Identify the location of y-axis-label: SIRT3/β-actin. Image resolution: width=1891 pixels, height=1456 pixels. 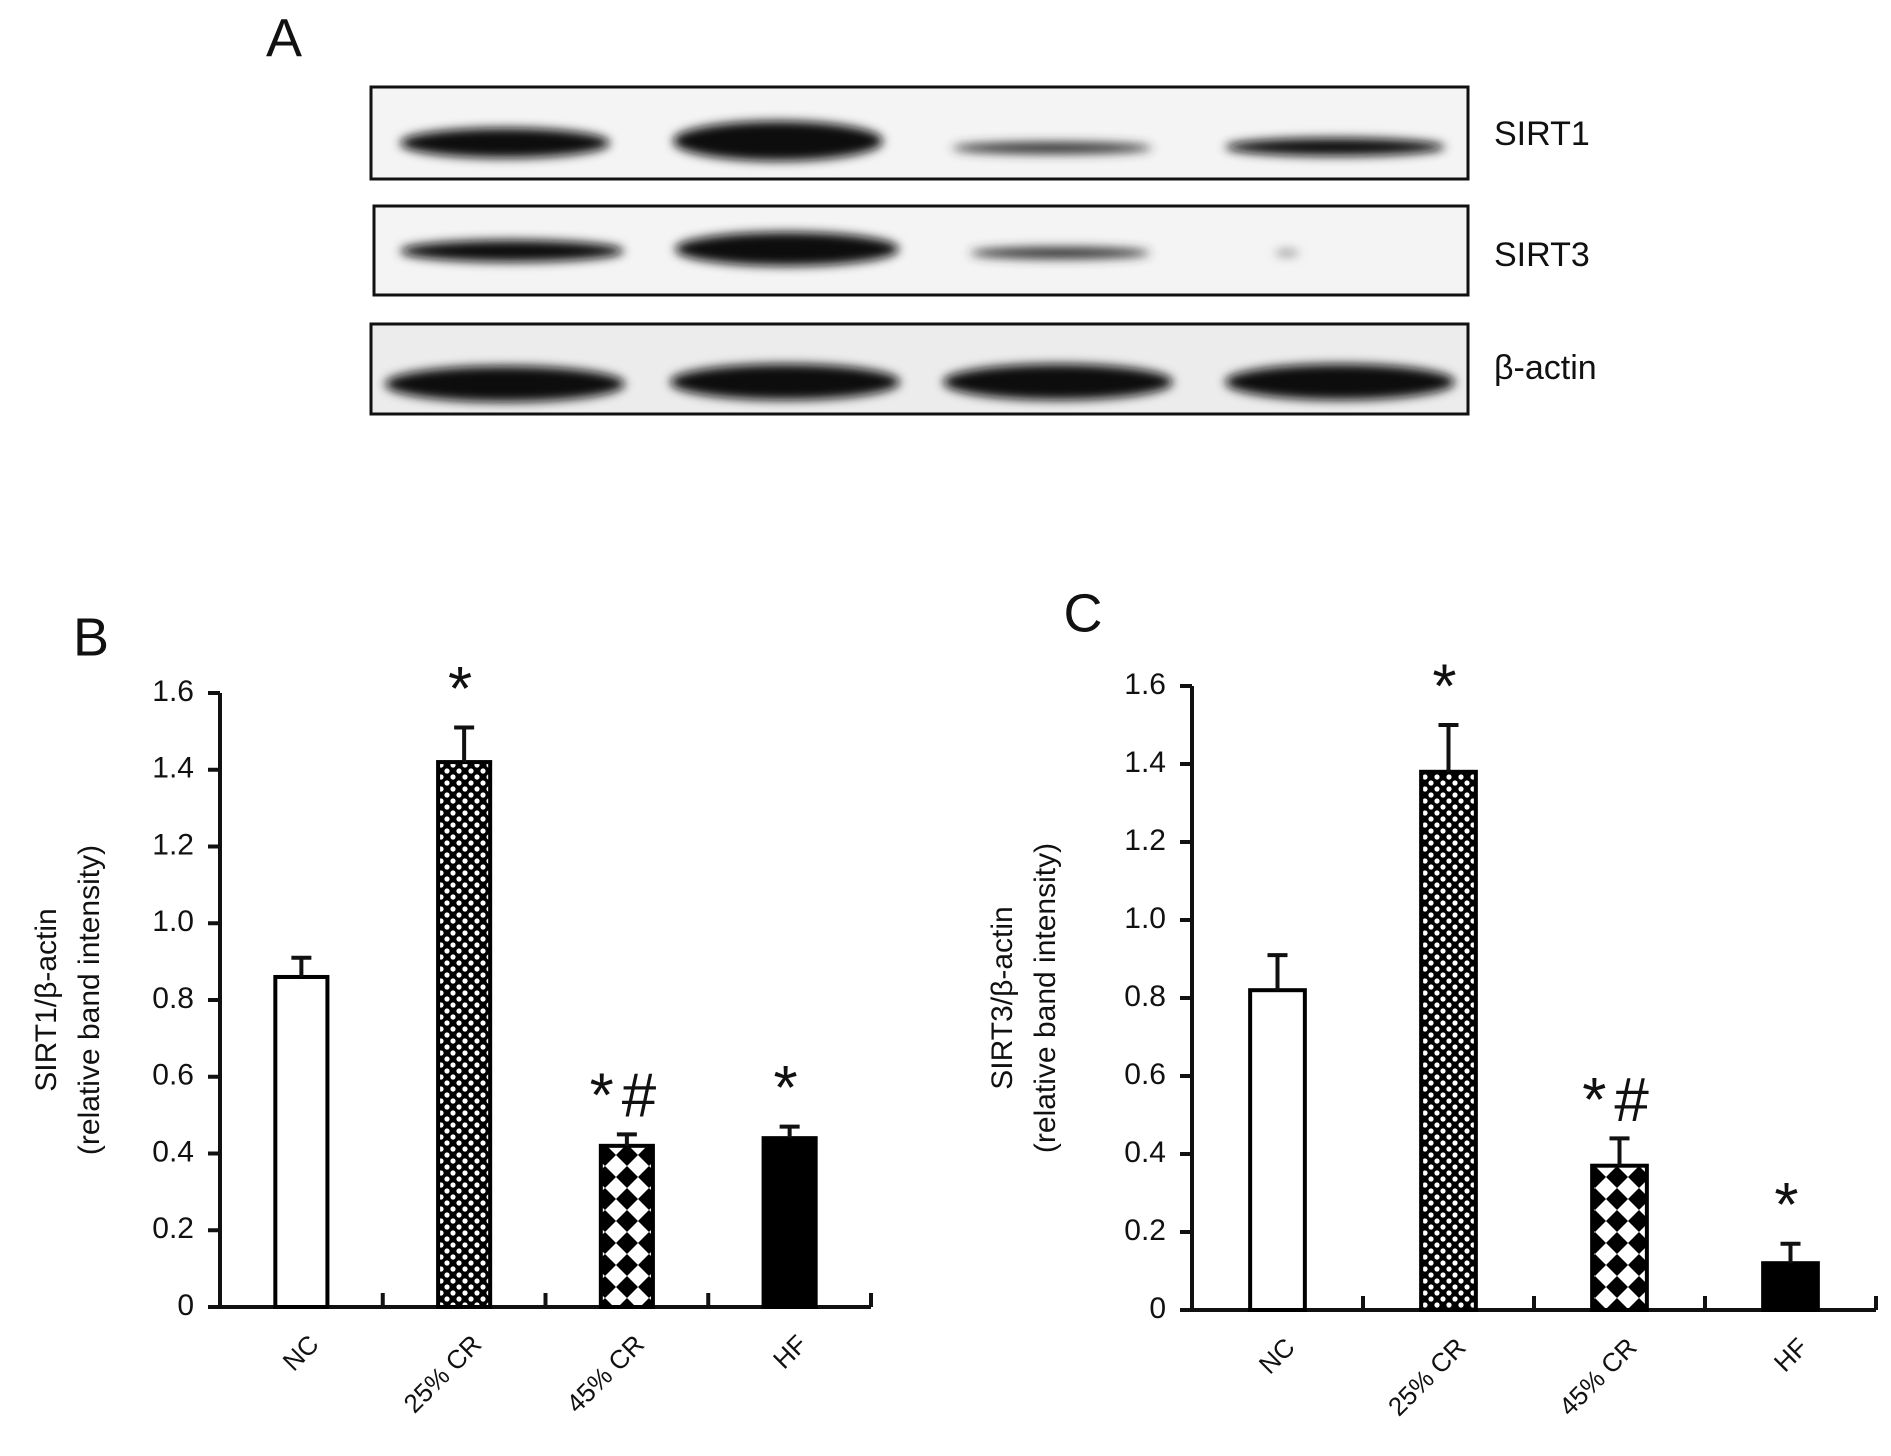
(1002, 997).